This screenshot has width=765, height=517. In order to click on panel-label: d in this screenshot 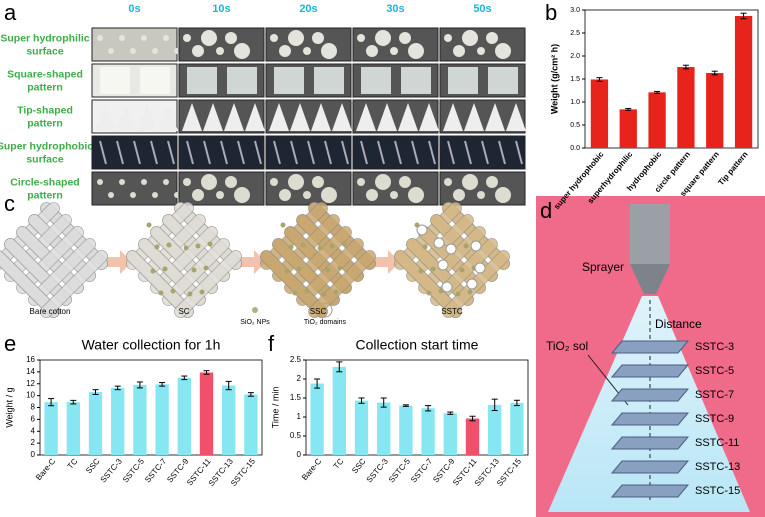, I will do `click(546, 210)`.